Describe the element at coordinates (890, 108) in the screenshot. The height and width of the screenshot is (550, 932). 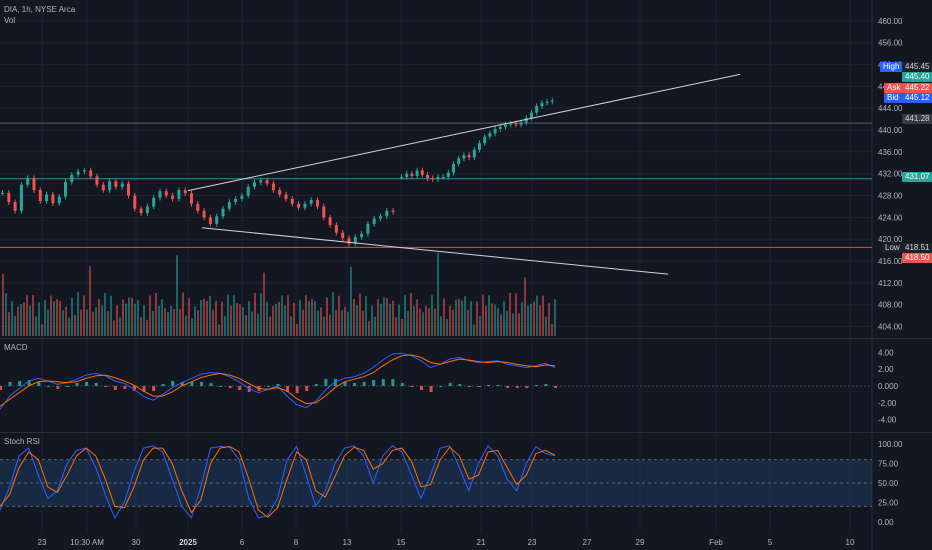
I see `y-tick-label: 444.00` at that location.